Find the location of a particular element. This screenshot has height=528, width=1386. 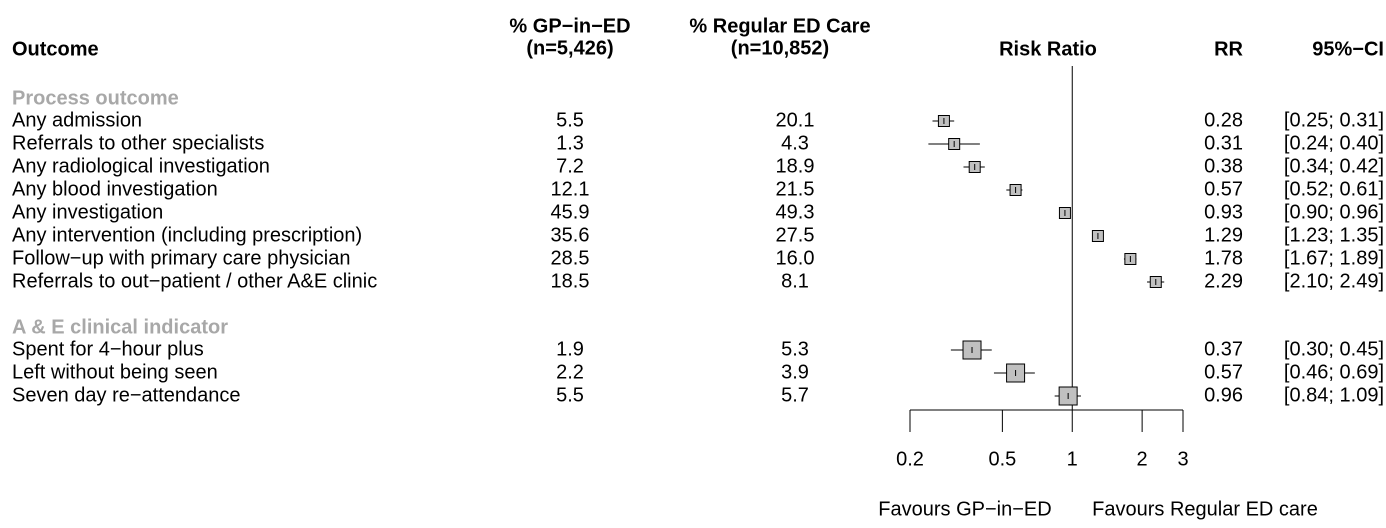

ci-value: [0.25; 0.31] is located at coordinates (1334, 120).